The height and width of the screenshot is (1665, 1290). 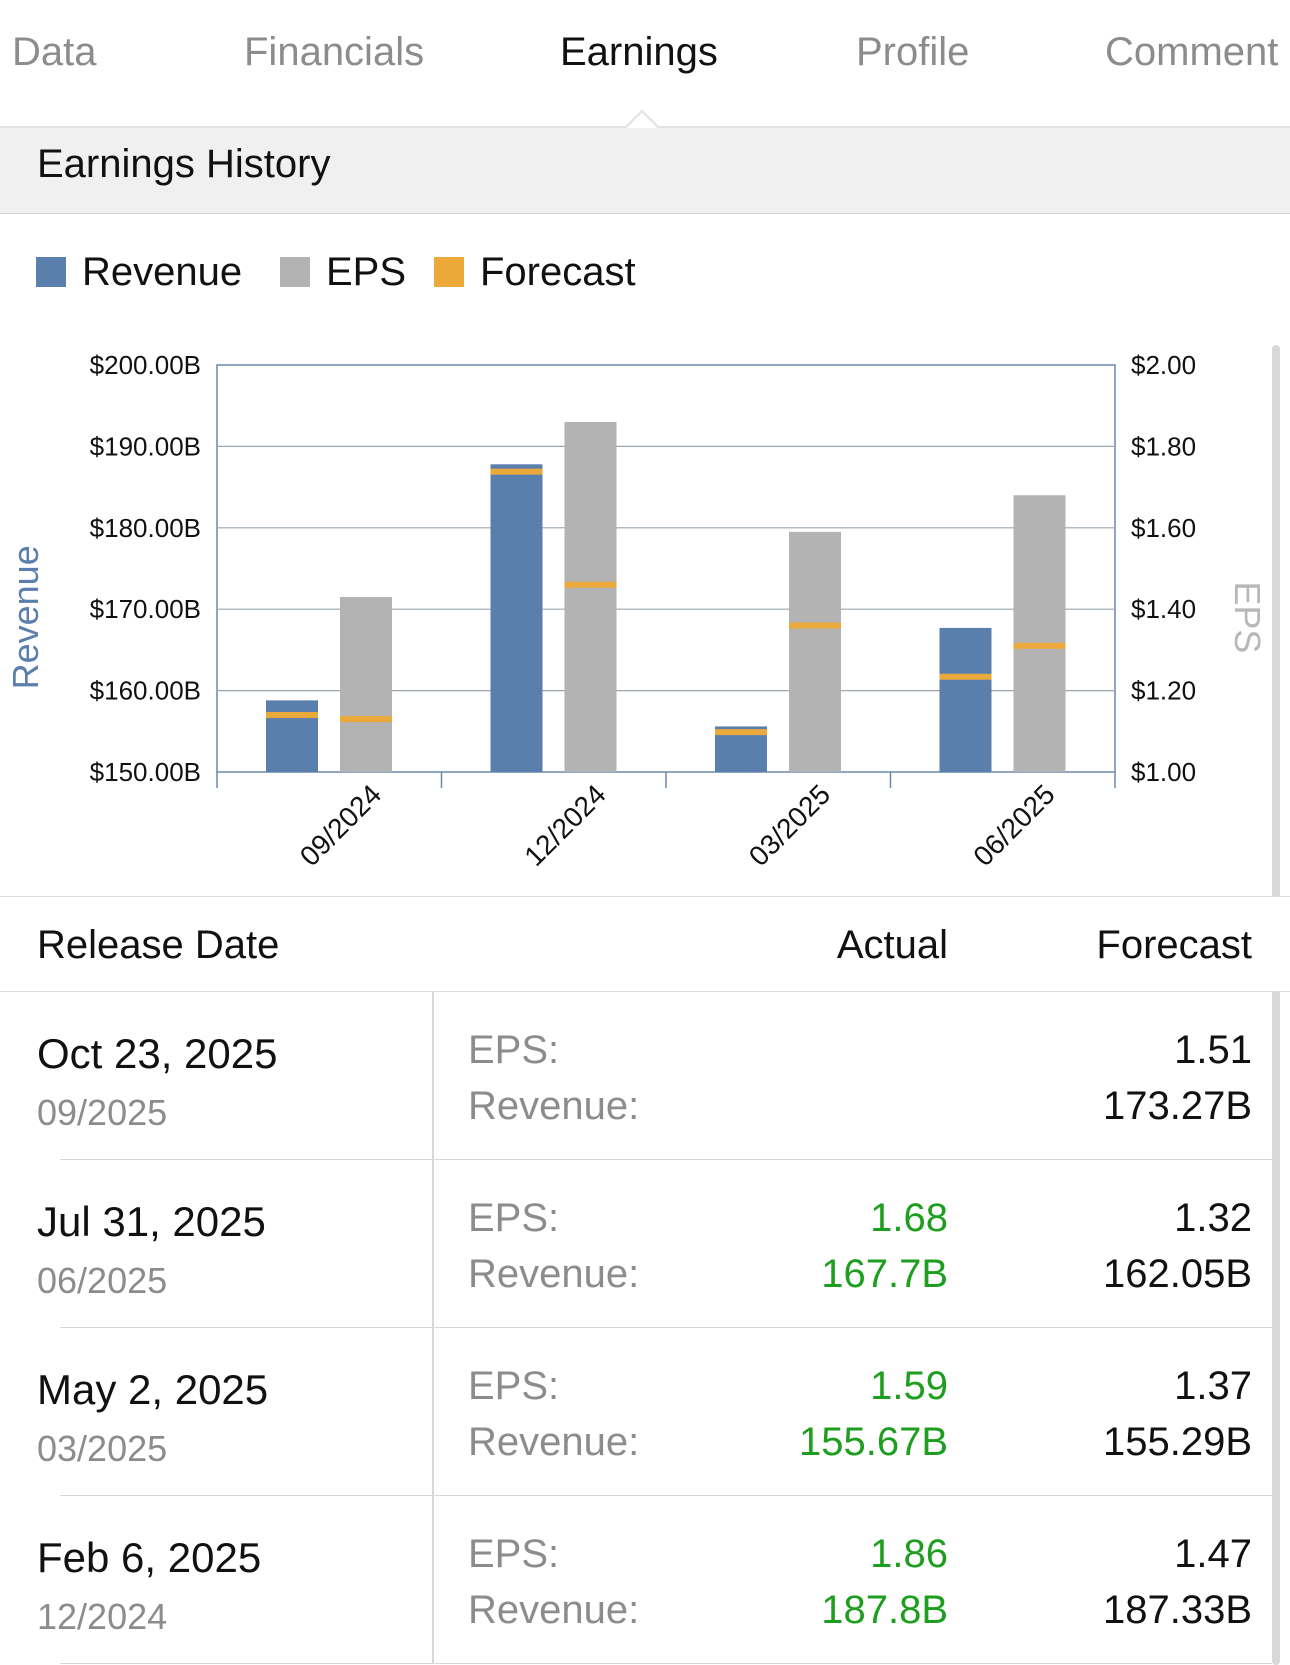 What do you see at coordinates (157, 1053) in the screenshot?
I see `release-date: Oct 23, 2025` at bounding box center [157, 1053].